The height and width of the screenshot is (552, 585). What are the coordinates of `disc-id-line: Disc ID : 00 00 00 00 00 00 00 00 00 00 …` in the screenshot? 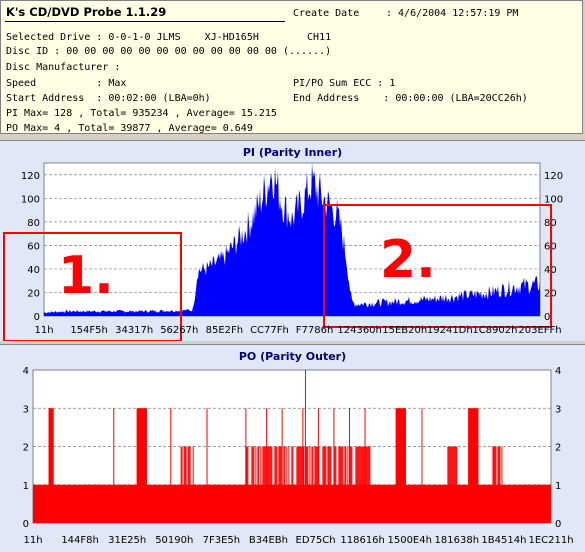 It's located at (169, 51).